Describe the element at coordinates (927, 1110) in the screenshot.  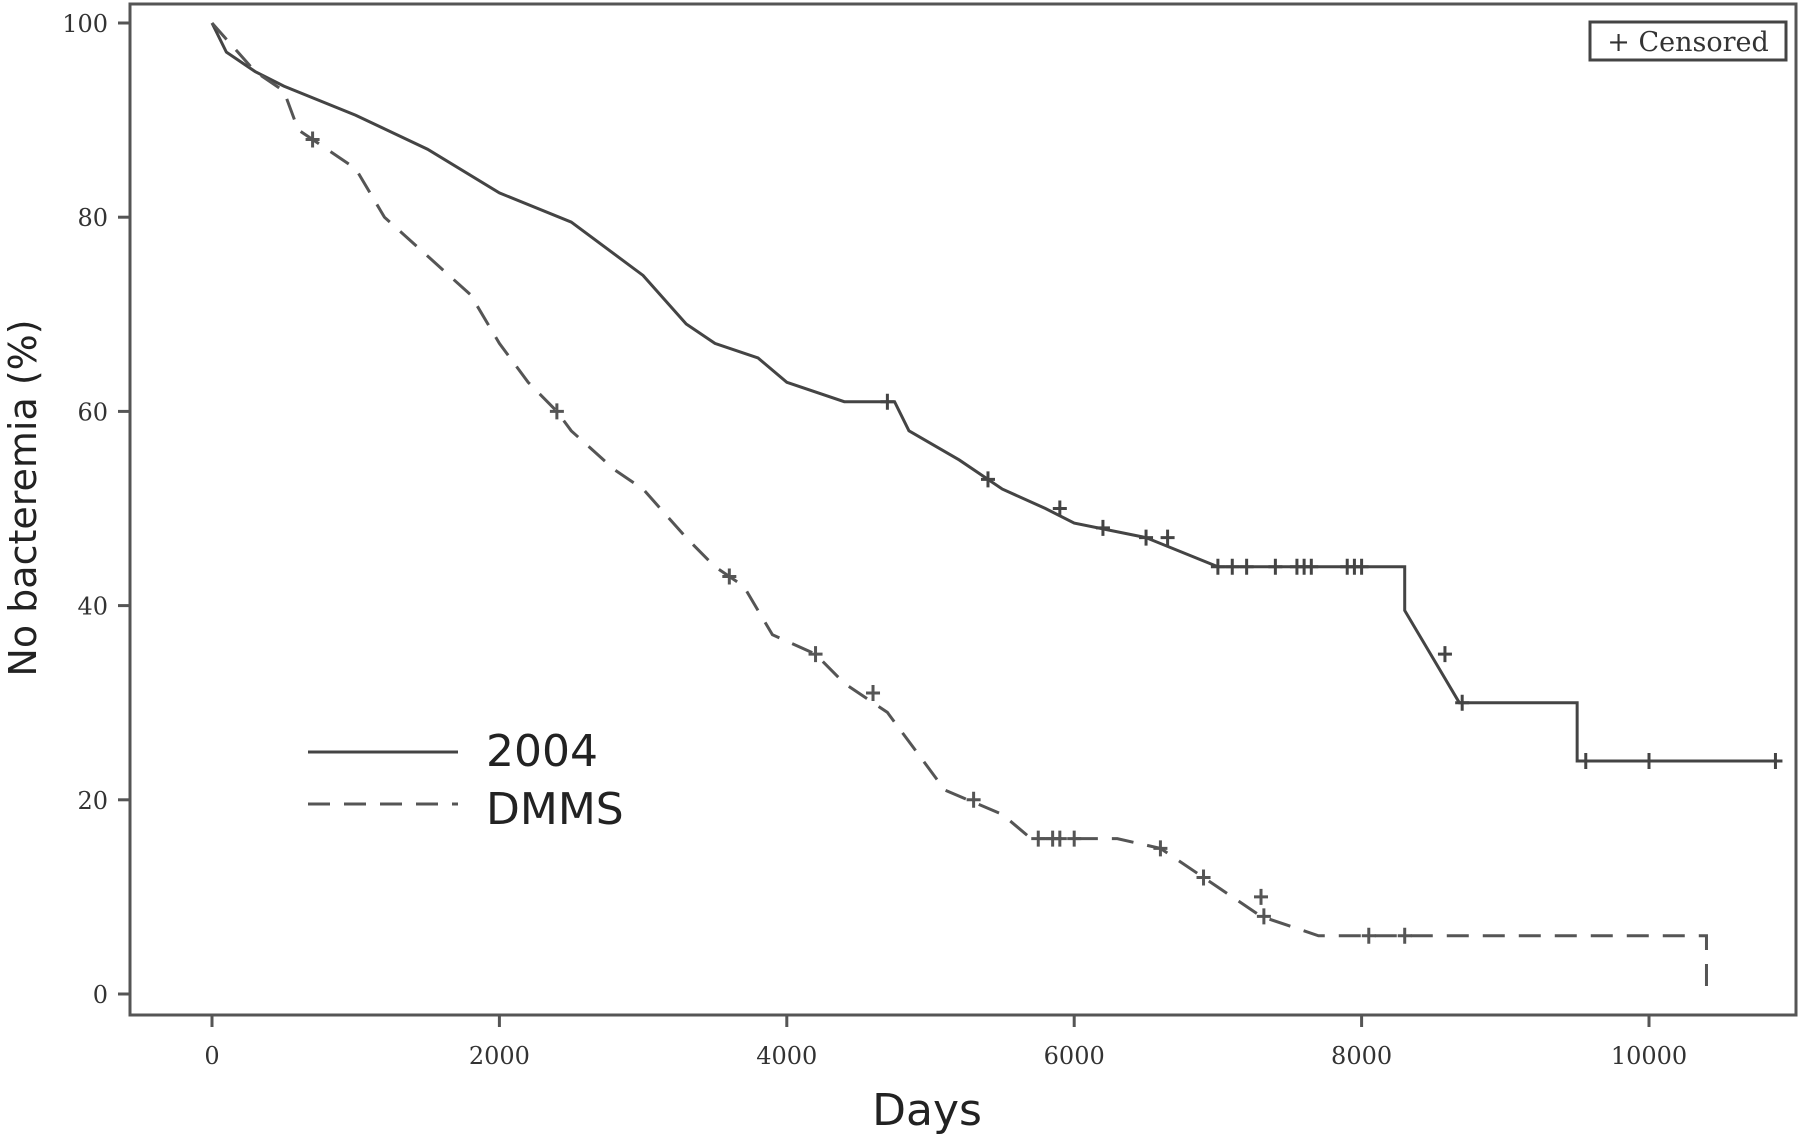
I see `x-axis-label: Days` at that location.